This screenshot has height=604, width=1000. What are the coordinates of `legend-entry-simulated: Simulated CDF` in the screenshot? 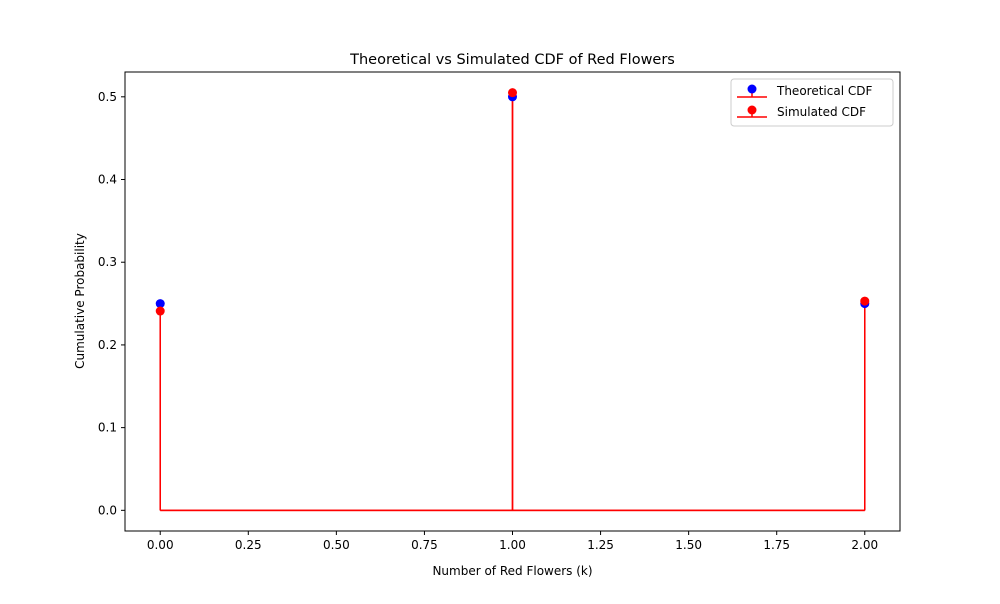 It's located at (801, 112).